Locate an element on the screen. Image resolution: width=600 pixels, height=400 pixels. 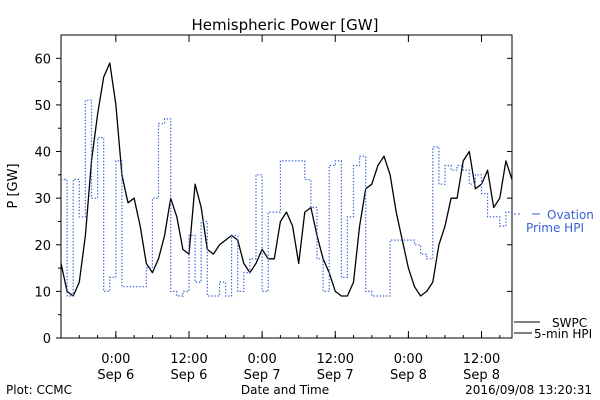
y-tick-label: 60 is located at coordinates (42, 59).